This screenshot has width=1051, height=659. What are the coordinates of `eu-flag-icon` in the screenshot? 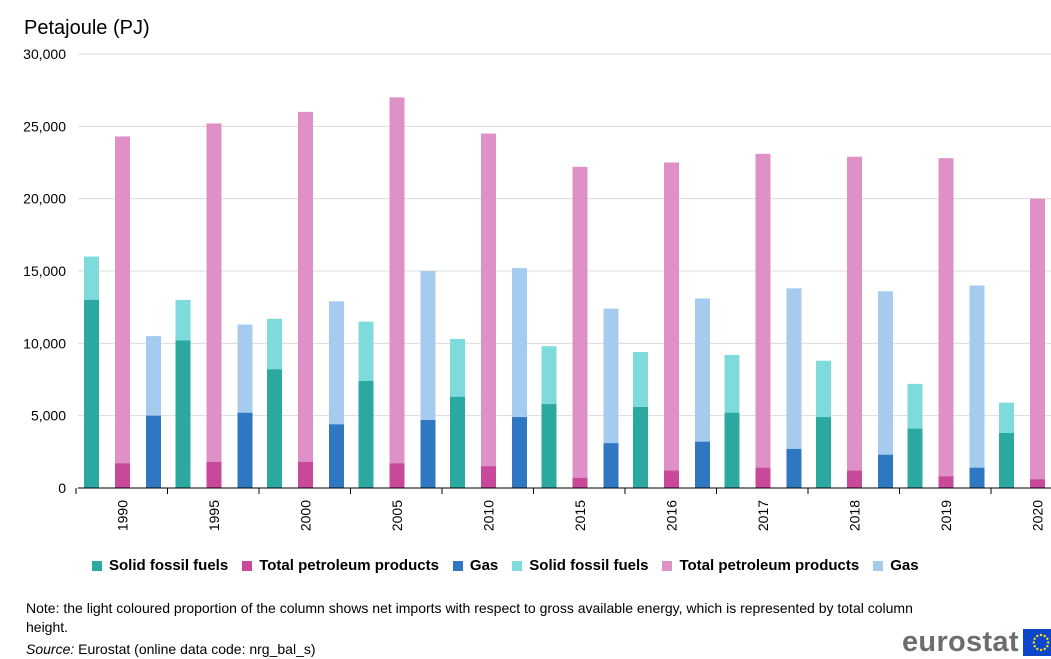 It's located at (1036, 642).